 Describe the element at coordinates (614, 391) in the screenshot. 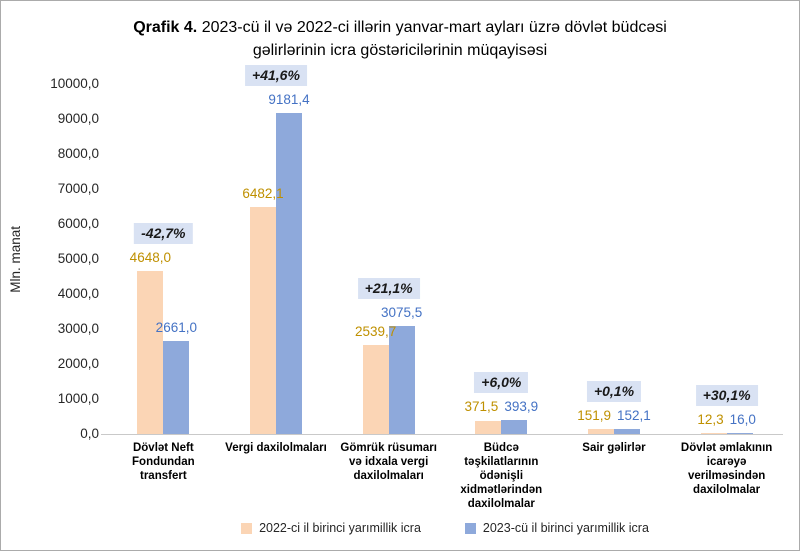

I see `change-badge: +0,1%` at that location.